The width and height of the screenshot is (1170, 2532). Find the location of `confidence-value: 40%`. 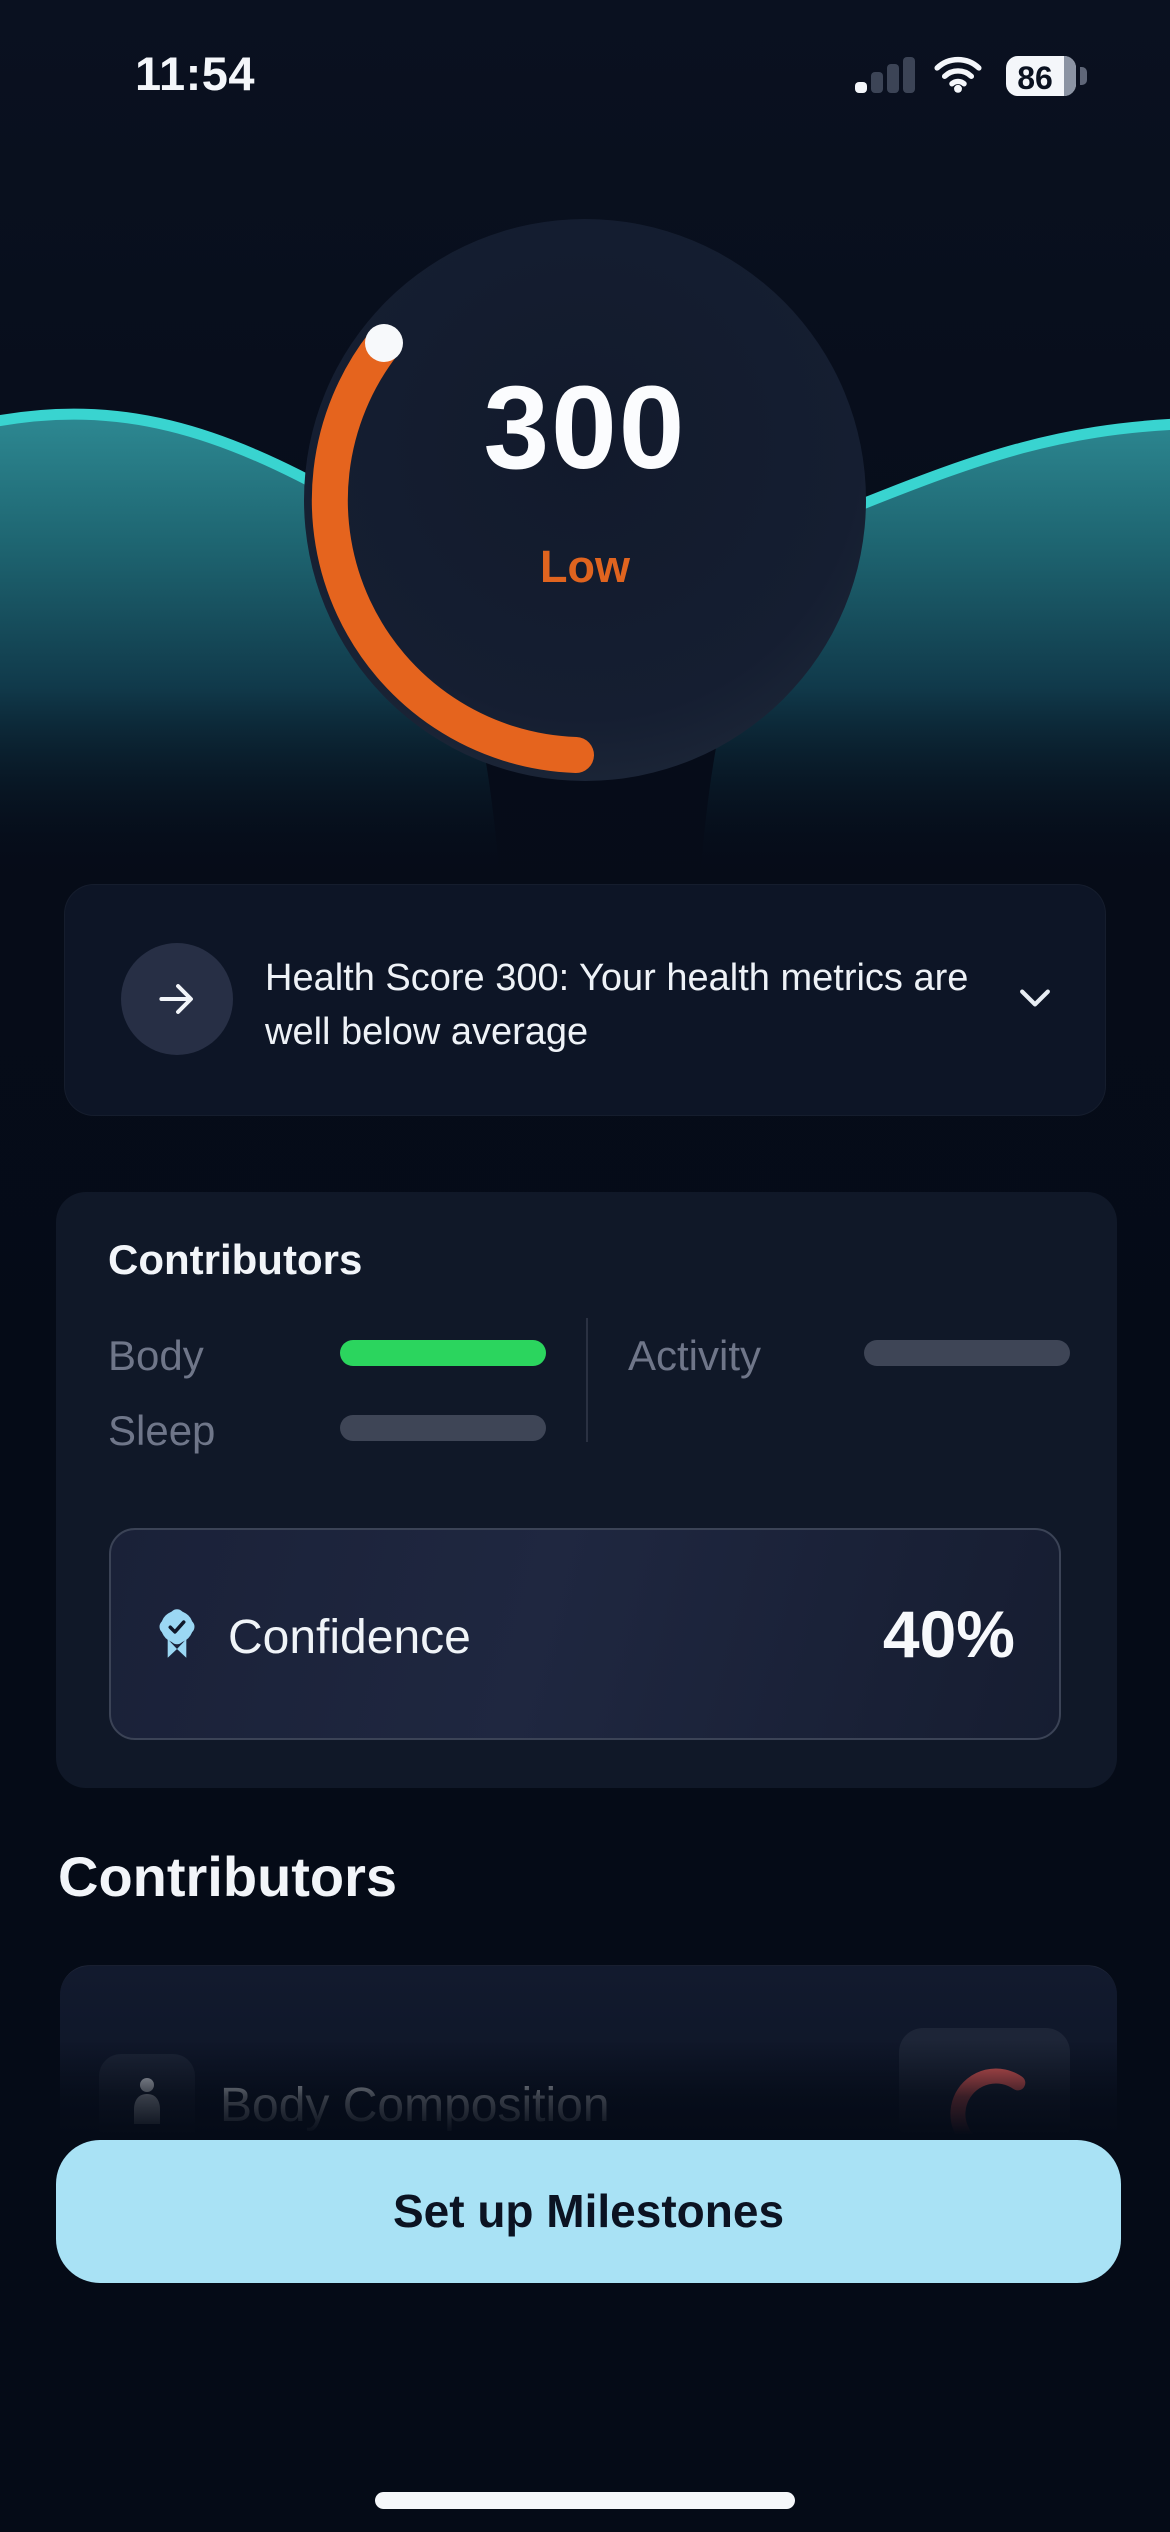

confidence-value: 40% is located at coordinates (948, 1634).